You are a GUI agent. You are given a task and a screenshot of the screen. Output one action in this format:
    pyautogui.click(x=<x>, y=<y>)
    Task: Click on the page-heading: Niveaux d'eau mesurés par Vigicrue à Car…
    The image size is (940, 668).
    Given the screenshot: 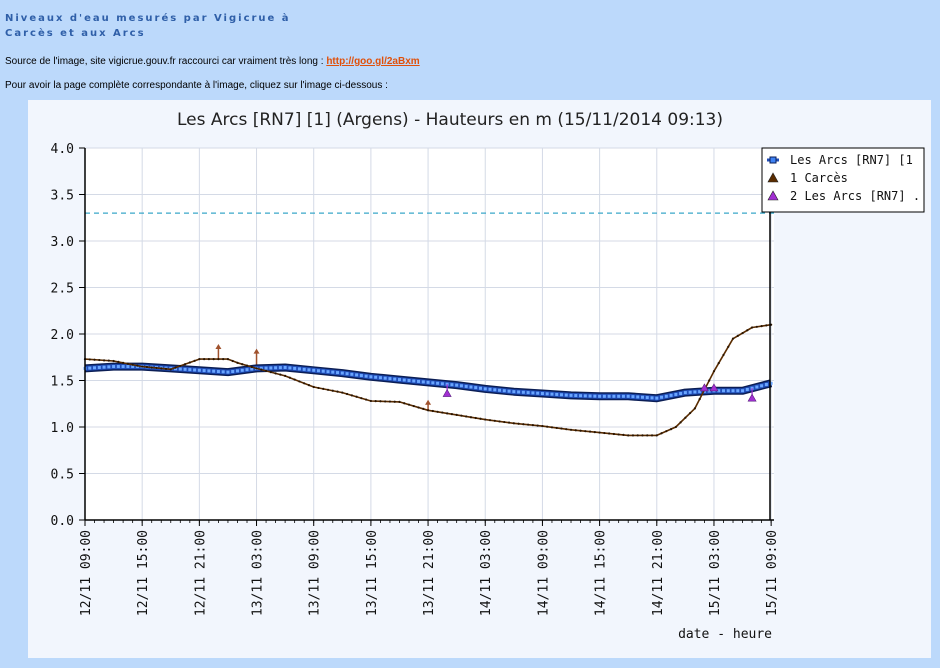 What is the action you would take?
    pyautogui.click(x=148, y=26)
    